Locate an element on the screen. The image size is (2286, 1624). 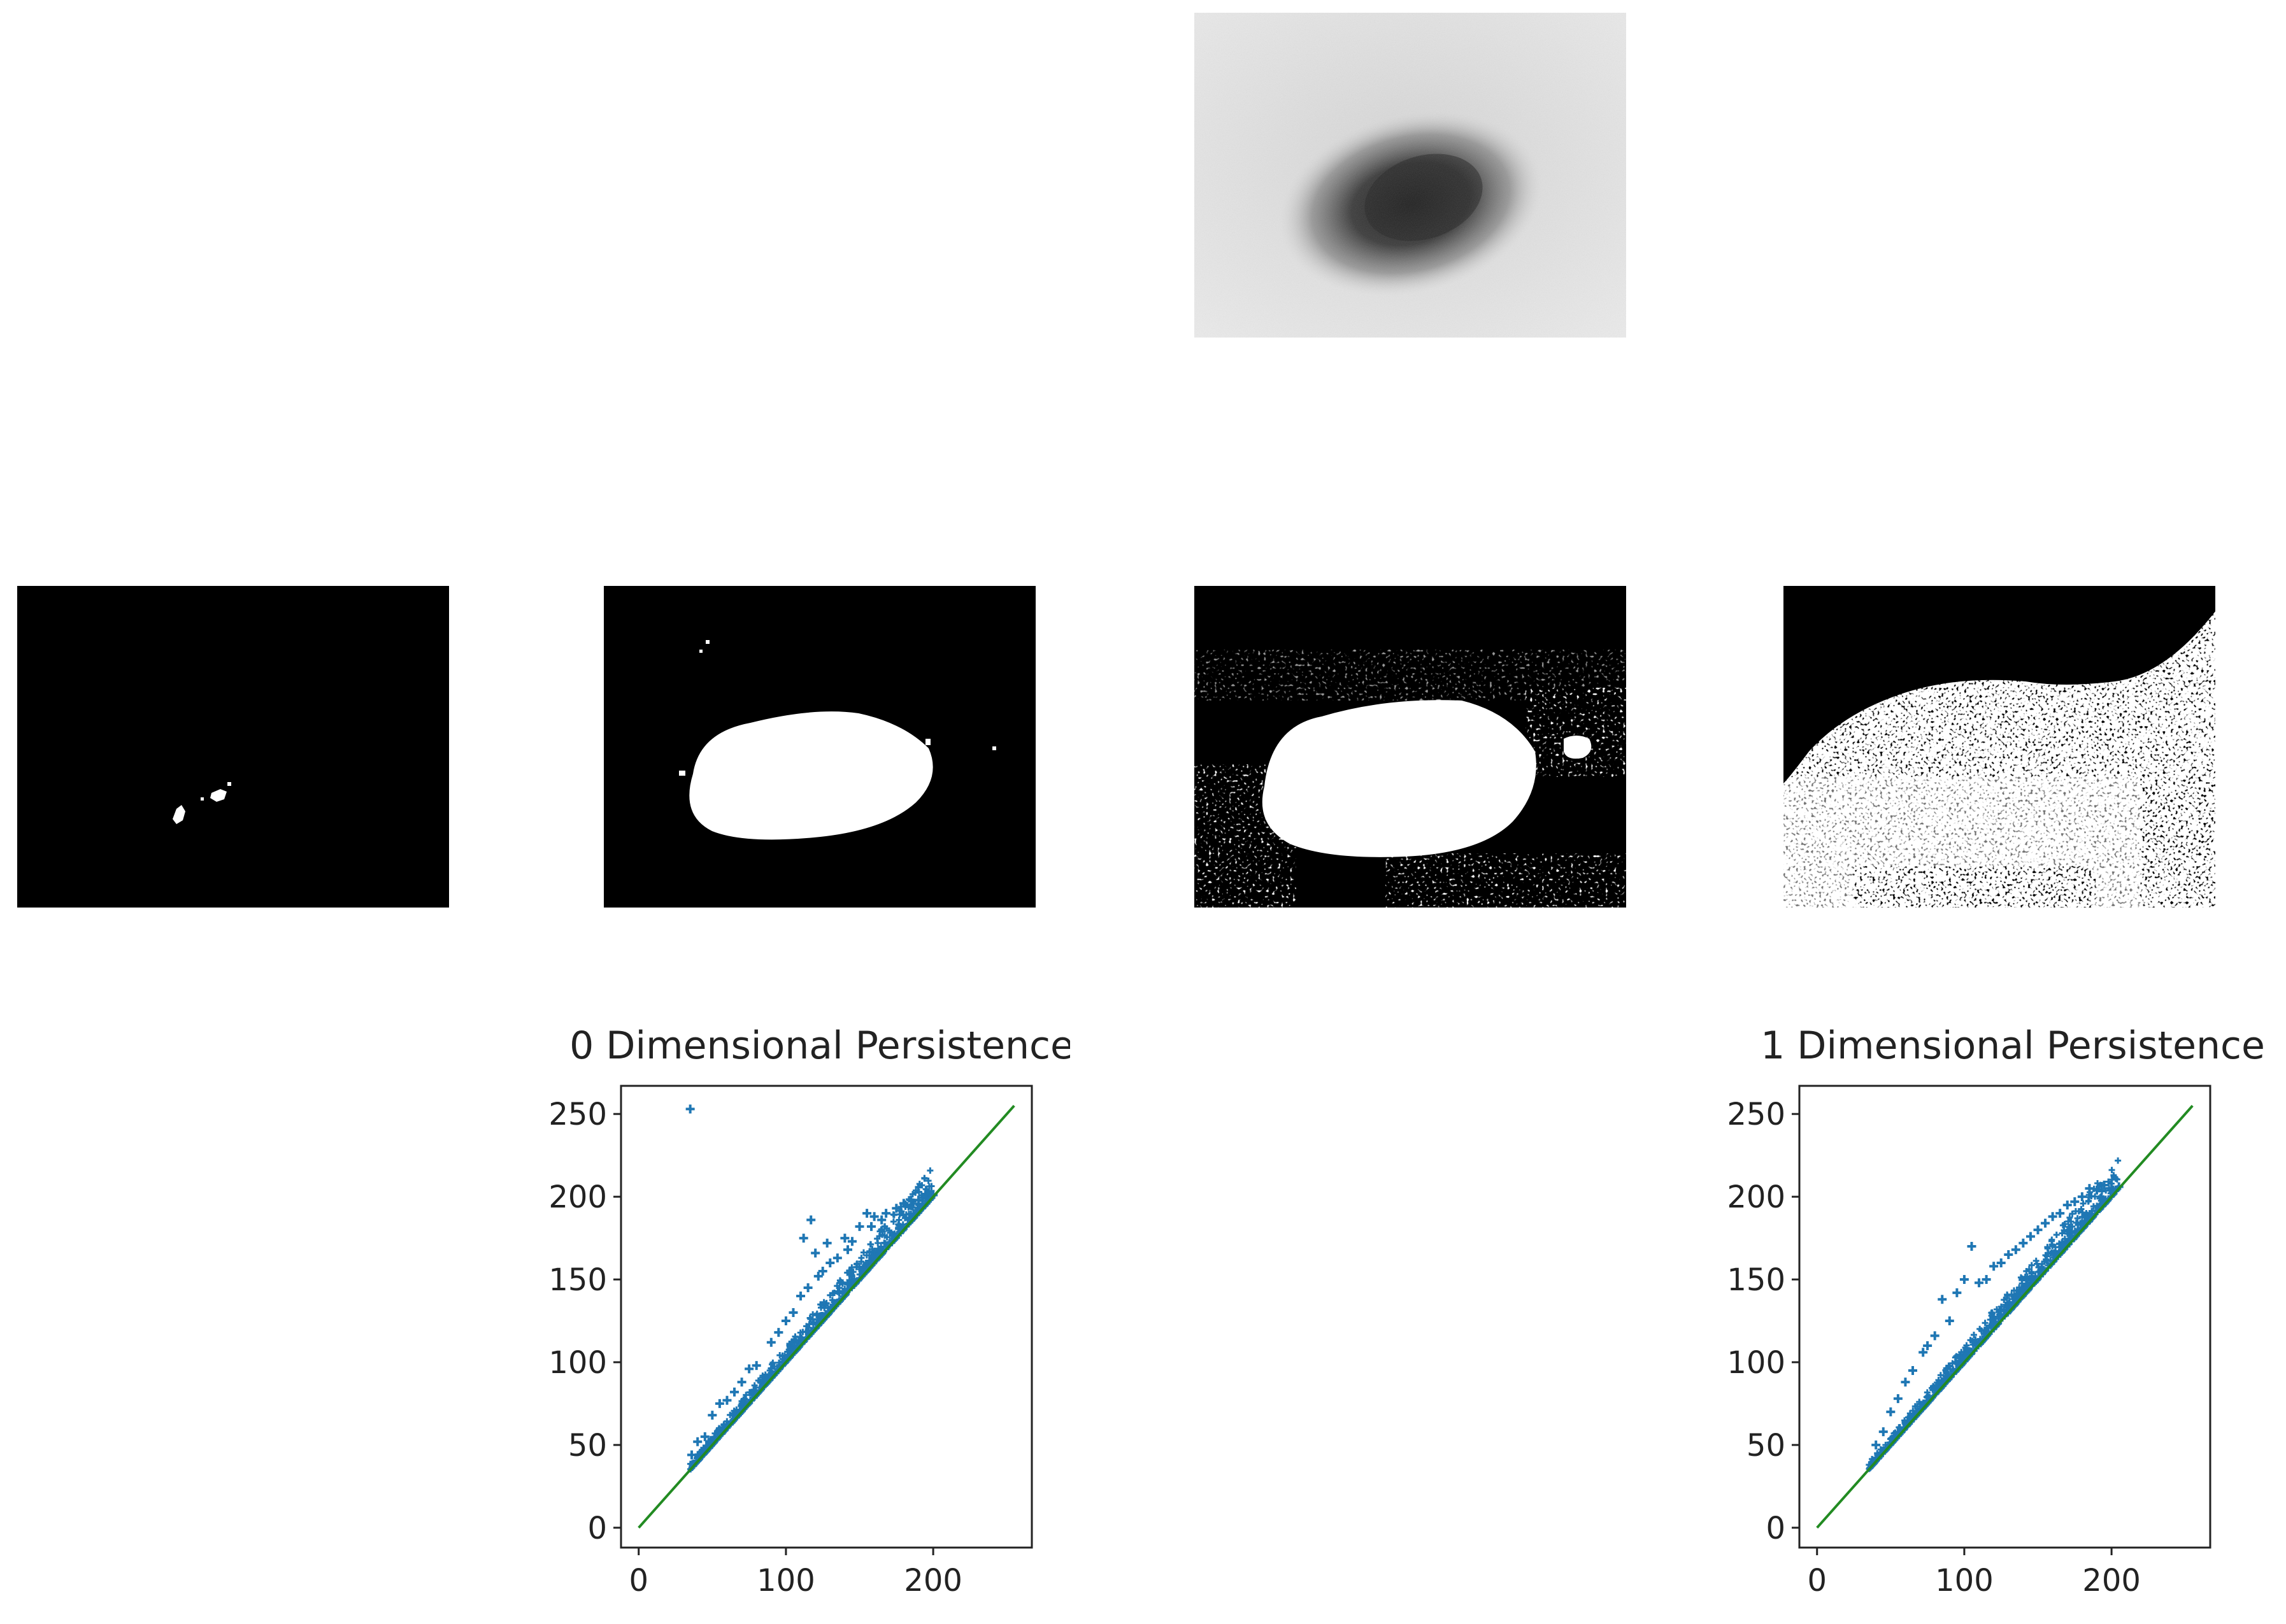
x-tick-label: 200 is located at coordinates (933, 1581).